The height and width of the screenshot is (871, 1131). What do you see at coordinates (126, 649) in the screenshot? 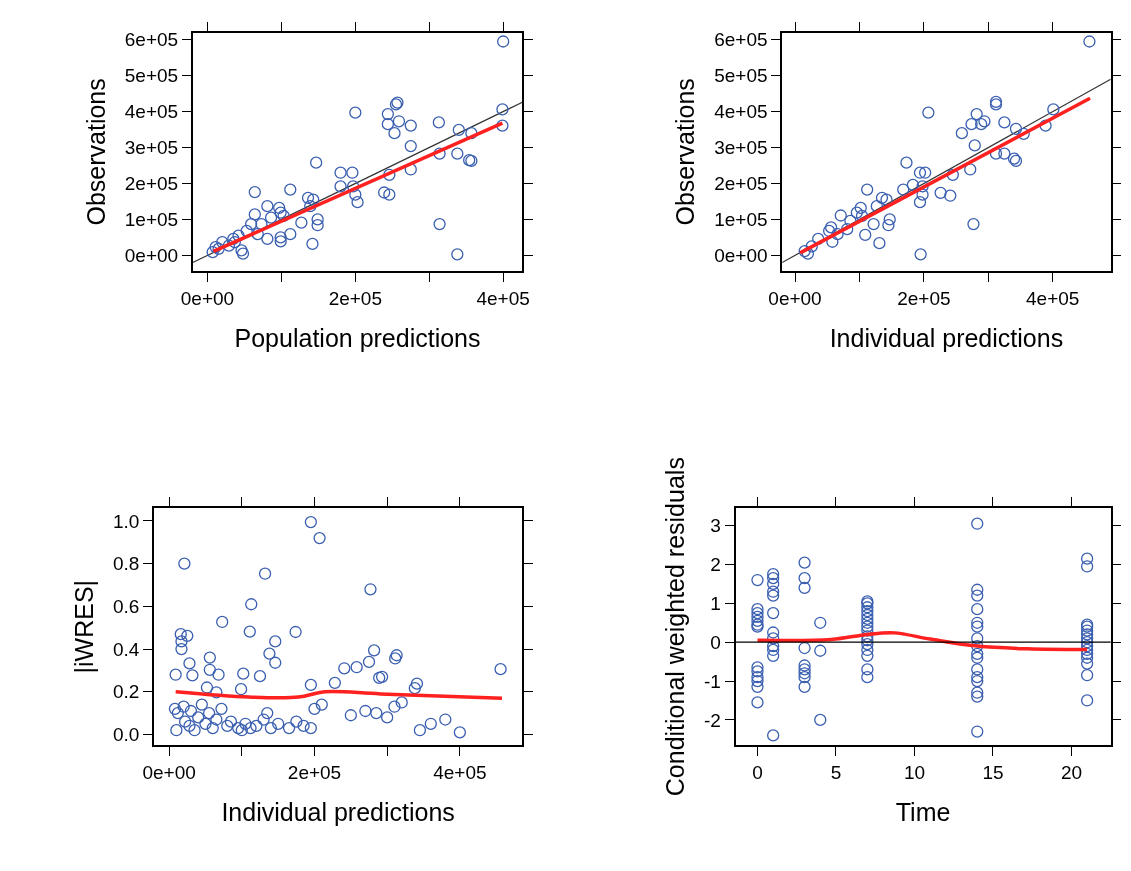
I see `y-tick-label: 0.4` at bounding box center [126, 649].